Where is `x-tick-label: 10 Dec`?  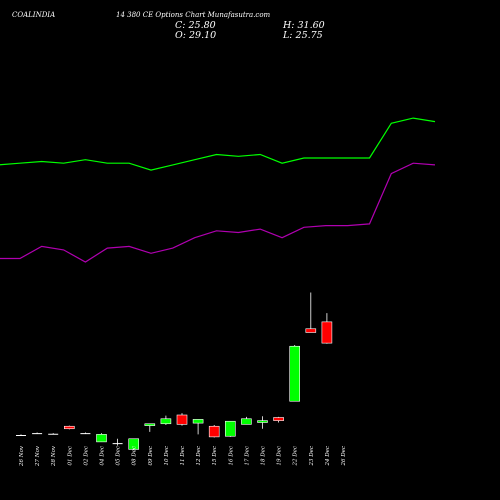 x-tick-label: 10 Dec is located at coordinates (167, 456).